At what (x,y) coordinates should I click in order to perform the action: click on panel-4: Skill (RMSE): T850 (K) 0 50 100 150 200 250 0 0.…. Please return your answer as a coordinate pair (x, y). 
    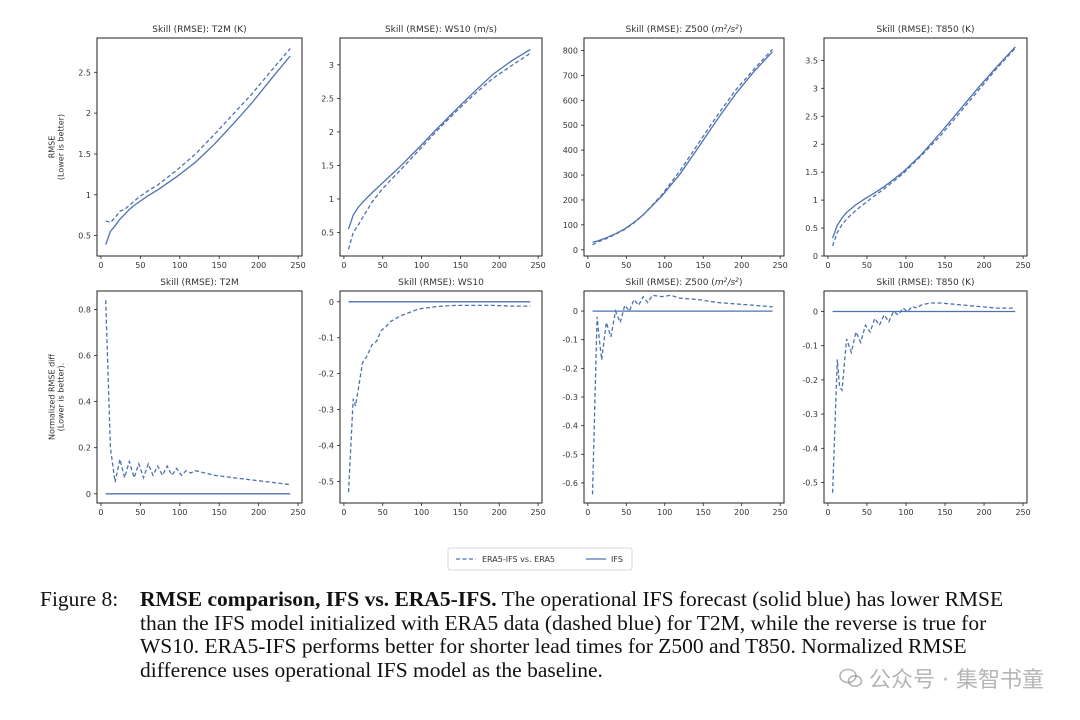
    Looking at the image, I should click on (917, 147).